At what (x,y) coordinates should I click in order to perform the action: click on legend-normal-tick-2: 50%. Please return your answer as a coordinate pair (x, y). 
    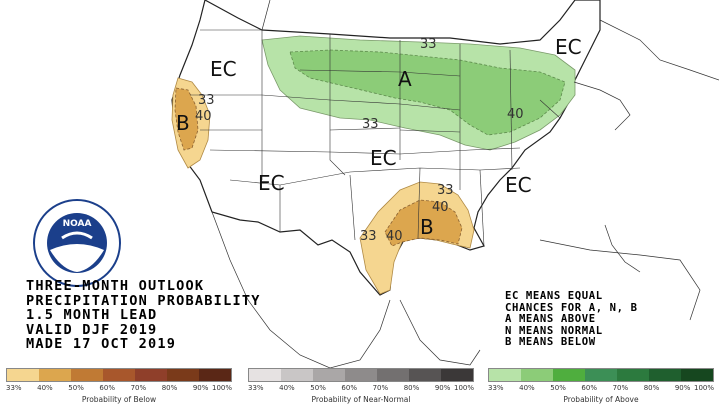
    Looking at the image, I should click on (318, 388).